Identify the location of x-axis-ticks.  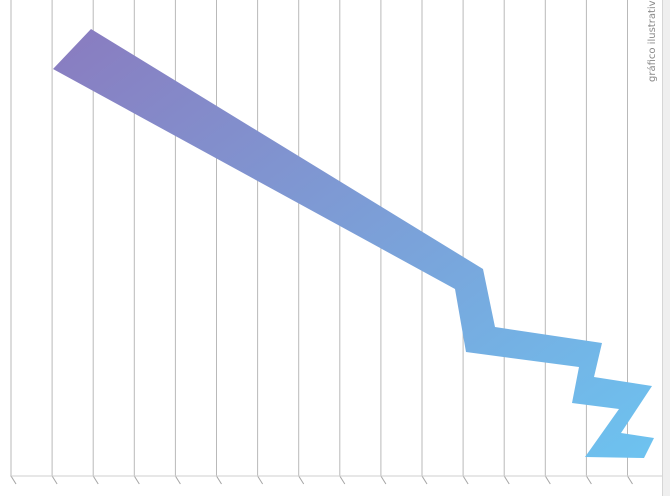
(321, 480).